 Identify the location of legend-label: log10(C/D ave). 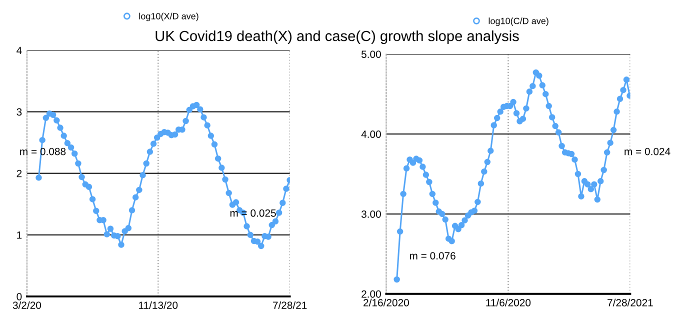
(518, 22).